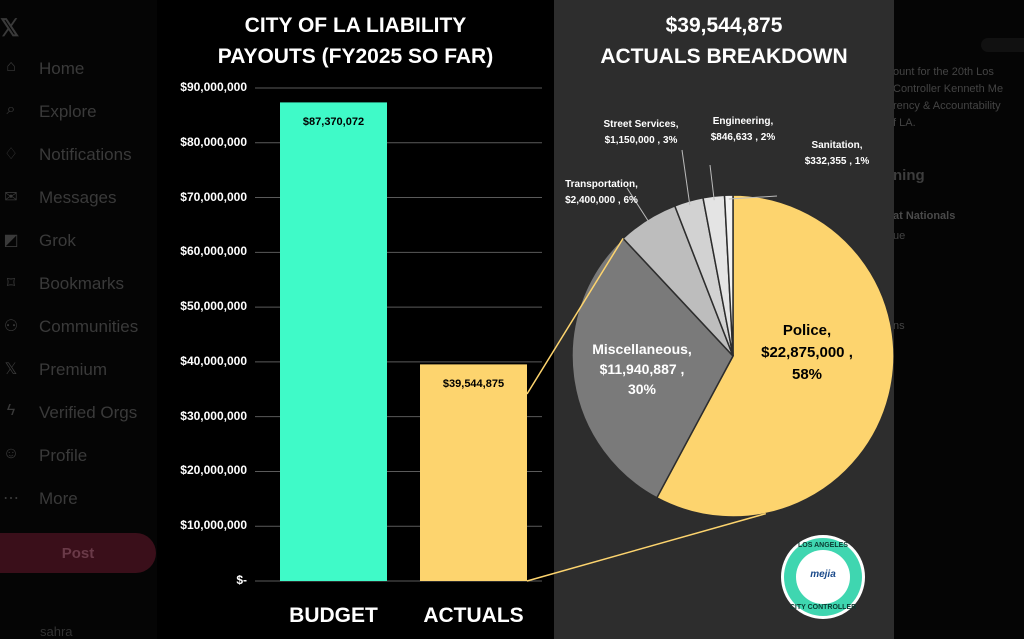 The image size is (1024, 639). I want to click on bg-text-2: Controller Kenneth Me, so click(948, 89).